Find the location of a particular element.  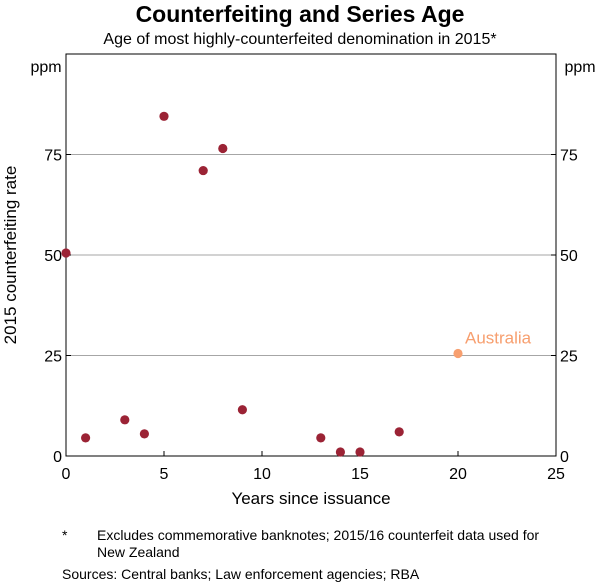

y-tick-left-50: 50 is located at coordinates (53, 256).